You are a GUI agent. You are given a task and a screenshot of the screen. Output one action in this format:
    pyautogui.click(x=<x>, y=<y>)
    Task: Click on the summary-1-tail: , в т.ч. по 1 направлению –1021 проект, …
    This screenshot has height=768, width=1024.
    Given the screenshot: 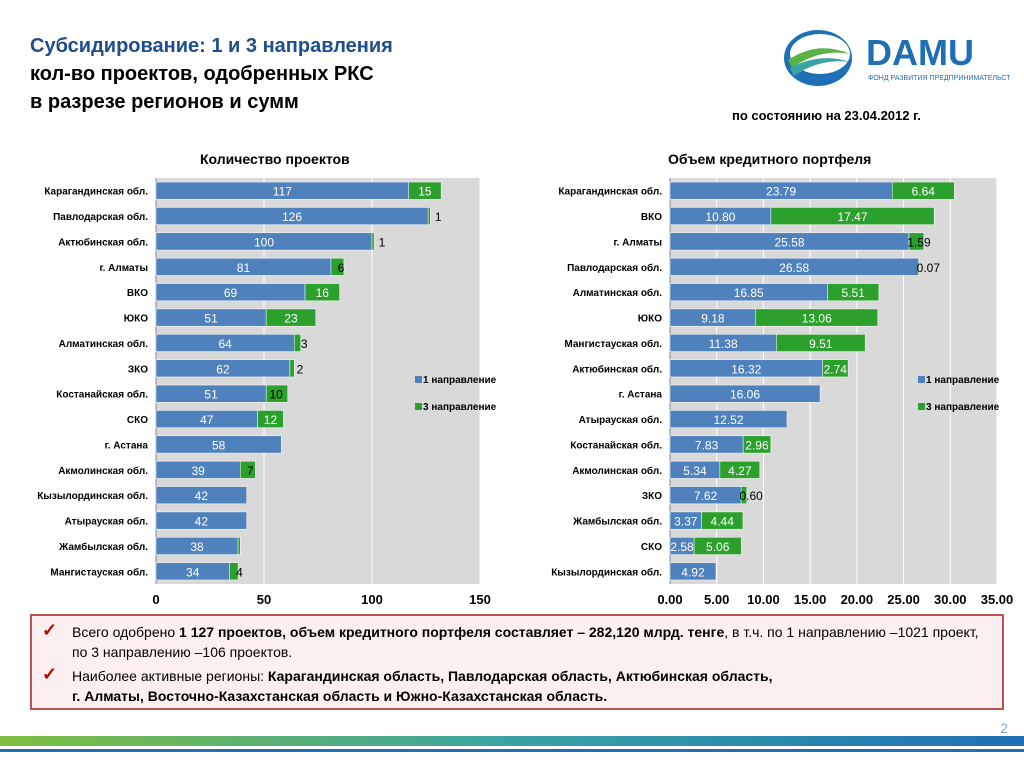 What is the action you would take?
    pyautogui.click(x=525, y=642)
    